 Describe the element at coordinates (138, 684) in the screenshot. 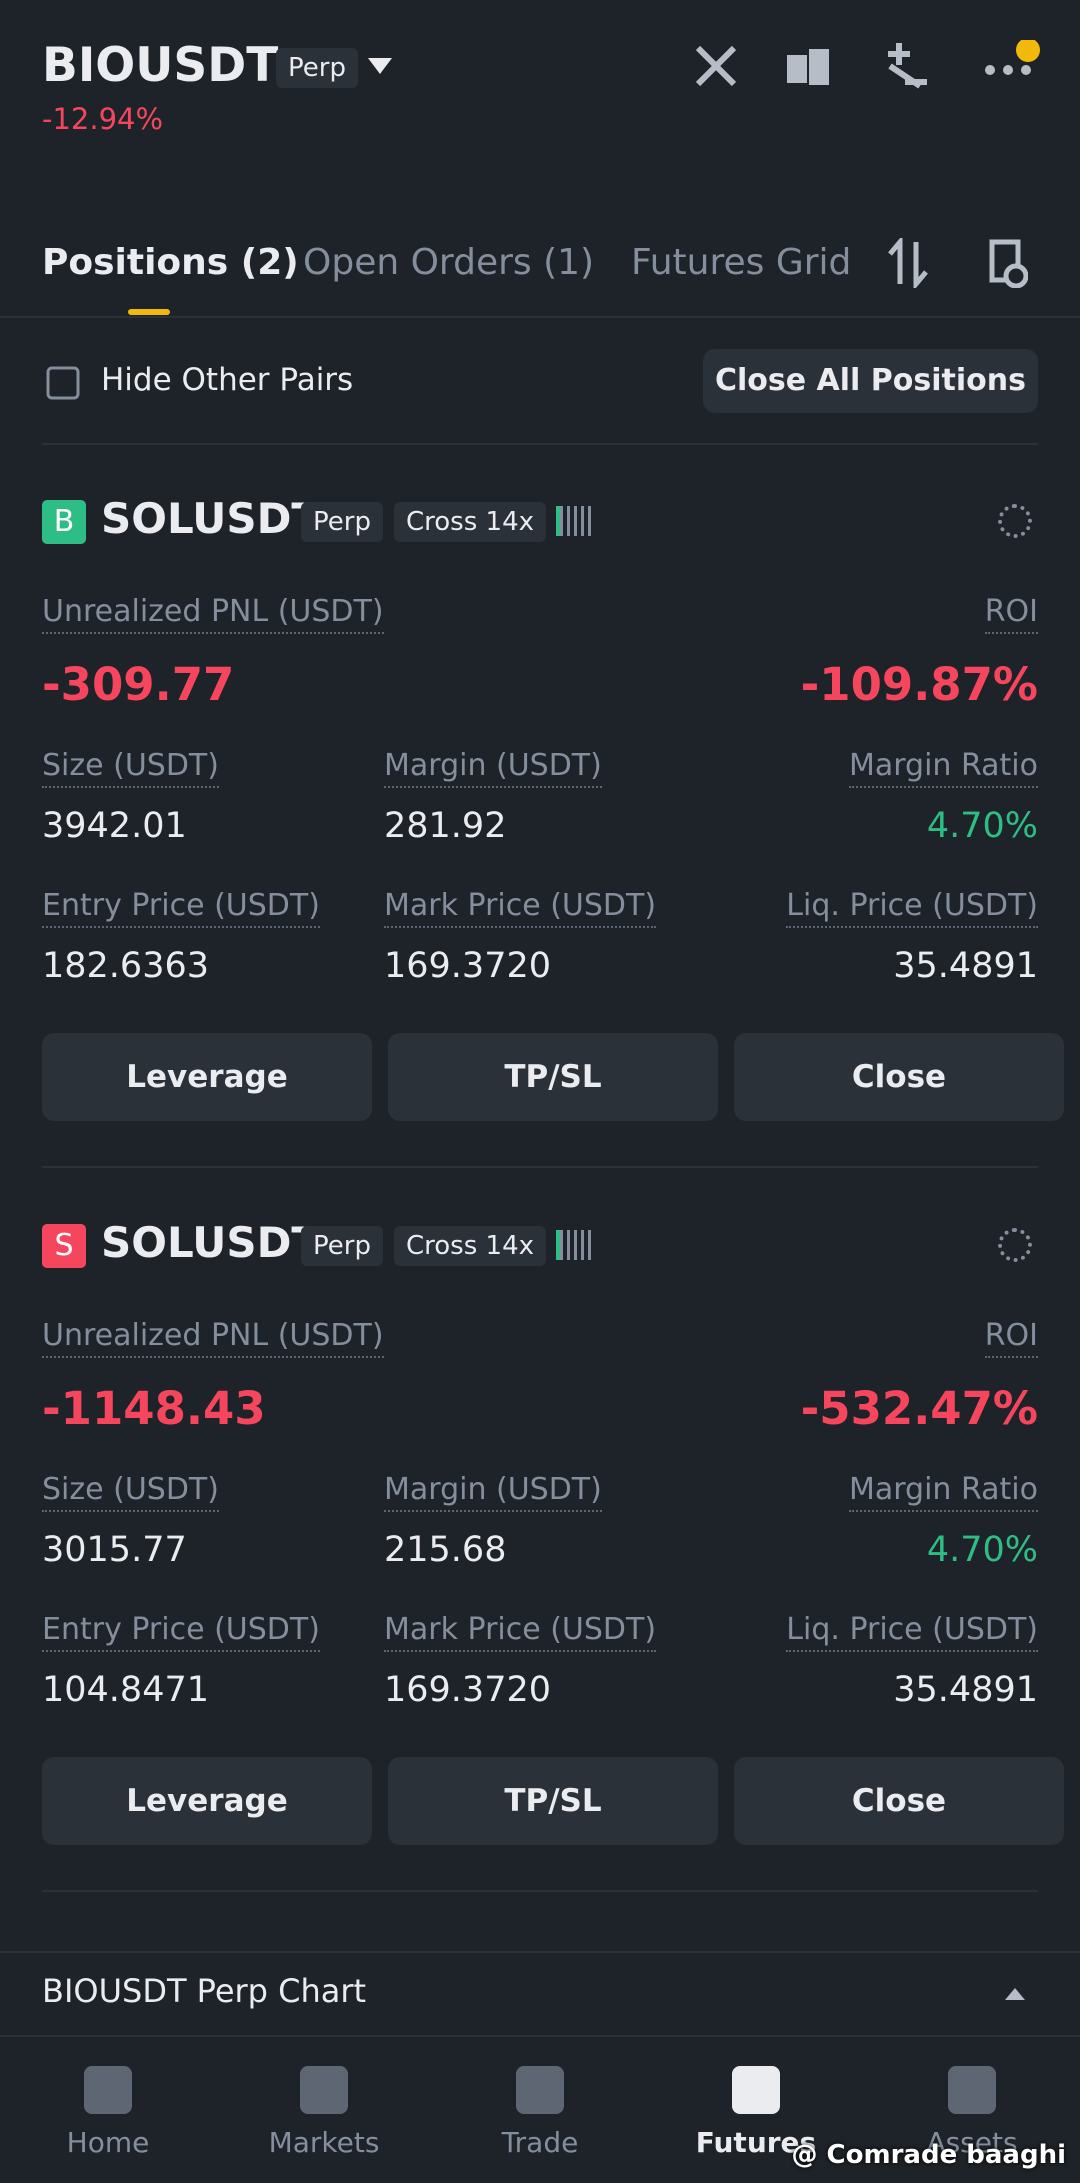

I see `pnl-value: -309.77` at that location.